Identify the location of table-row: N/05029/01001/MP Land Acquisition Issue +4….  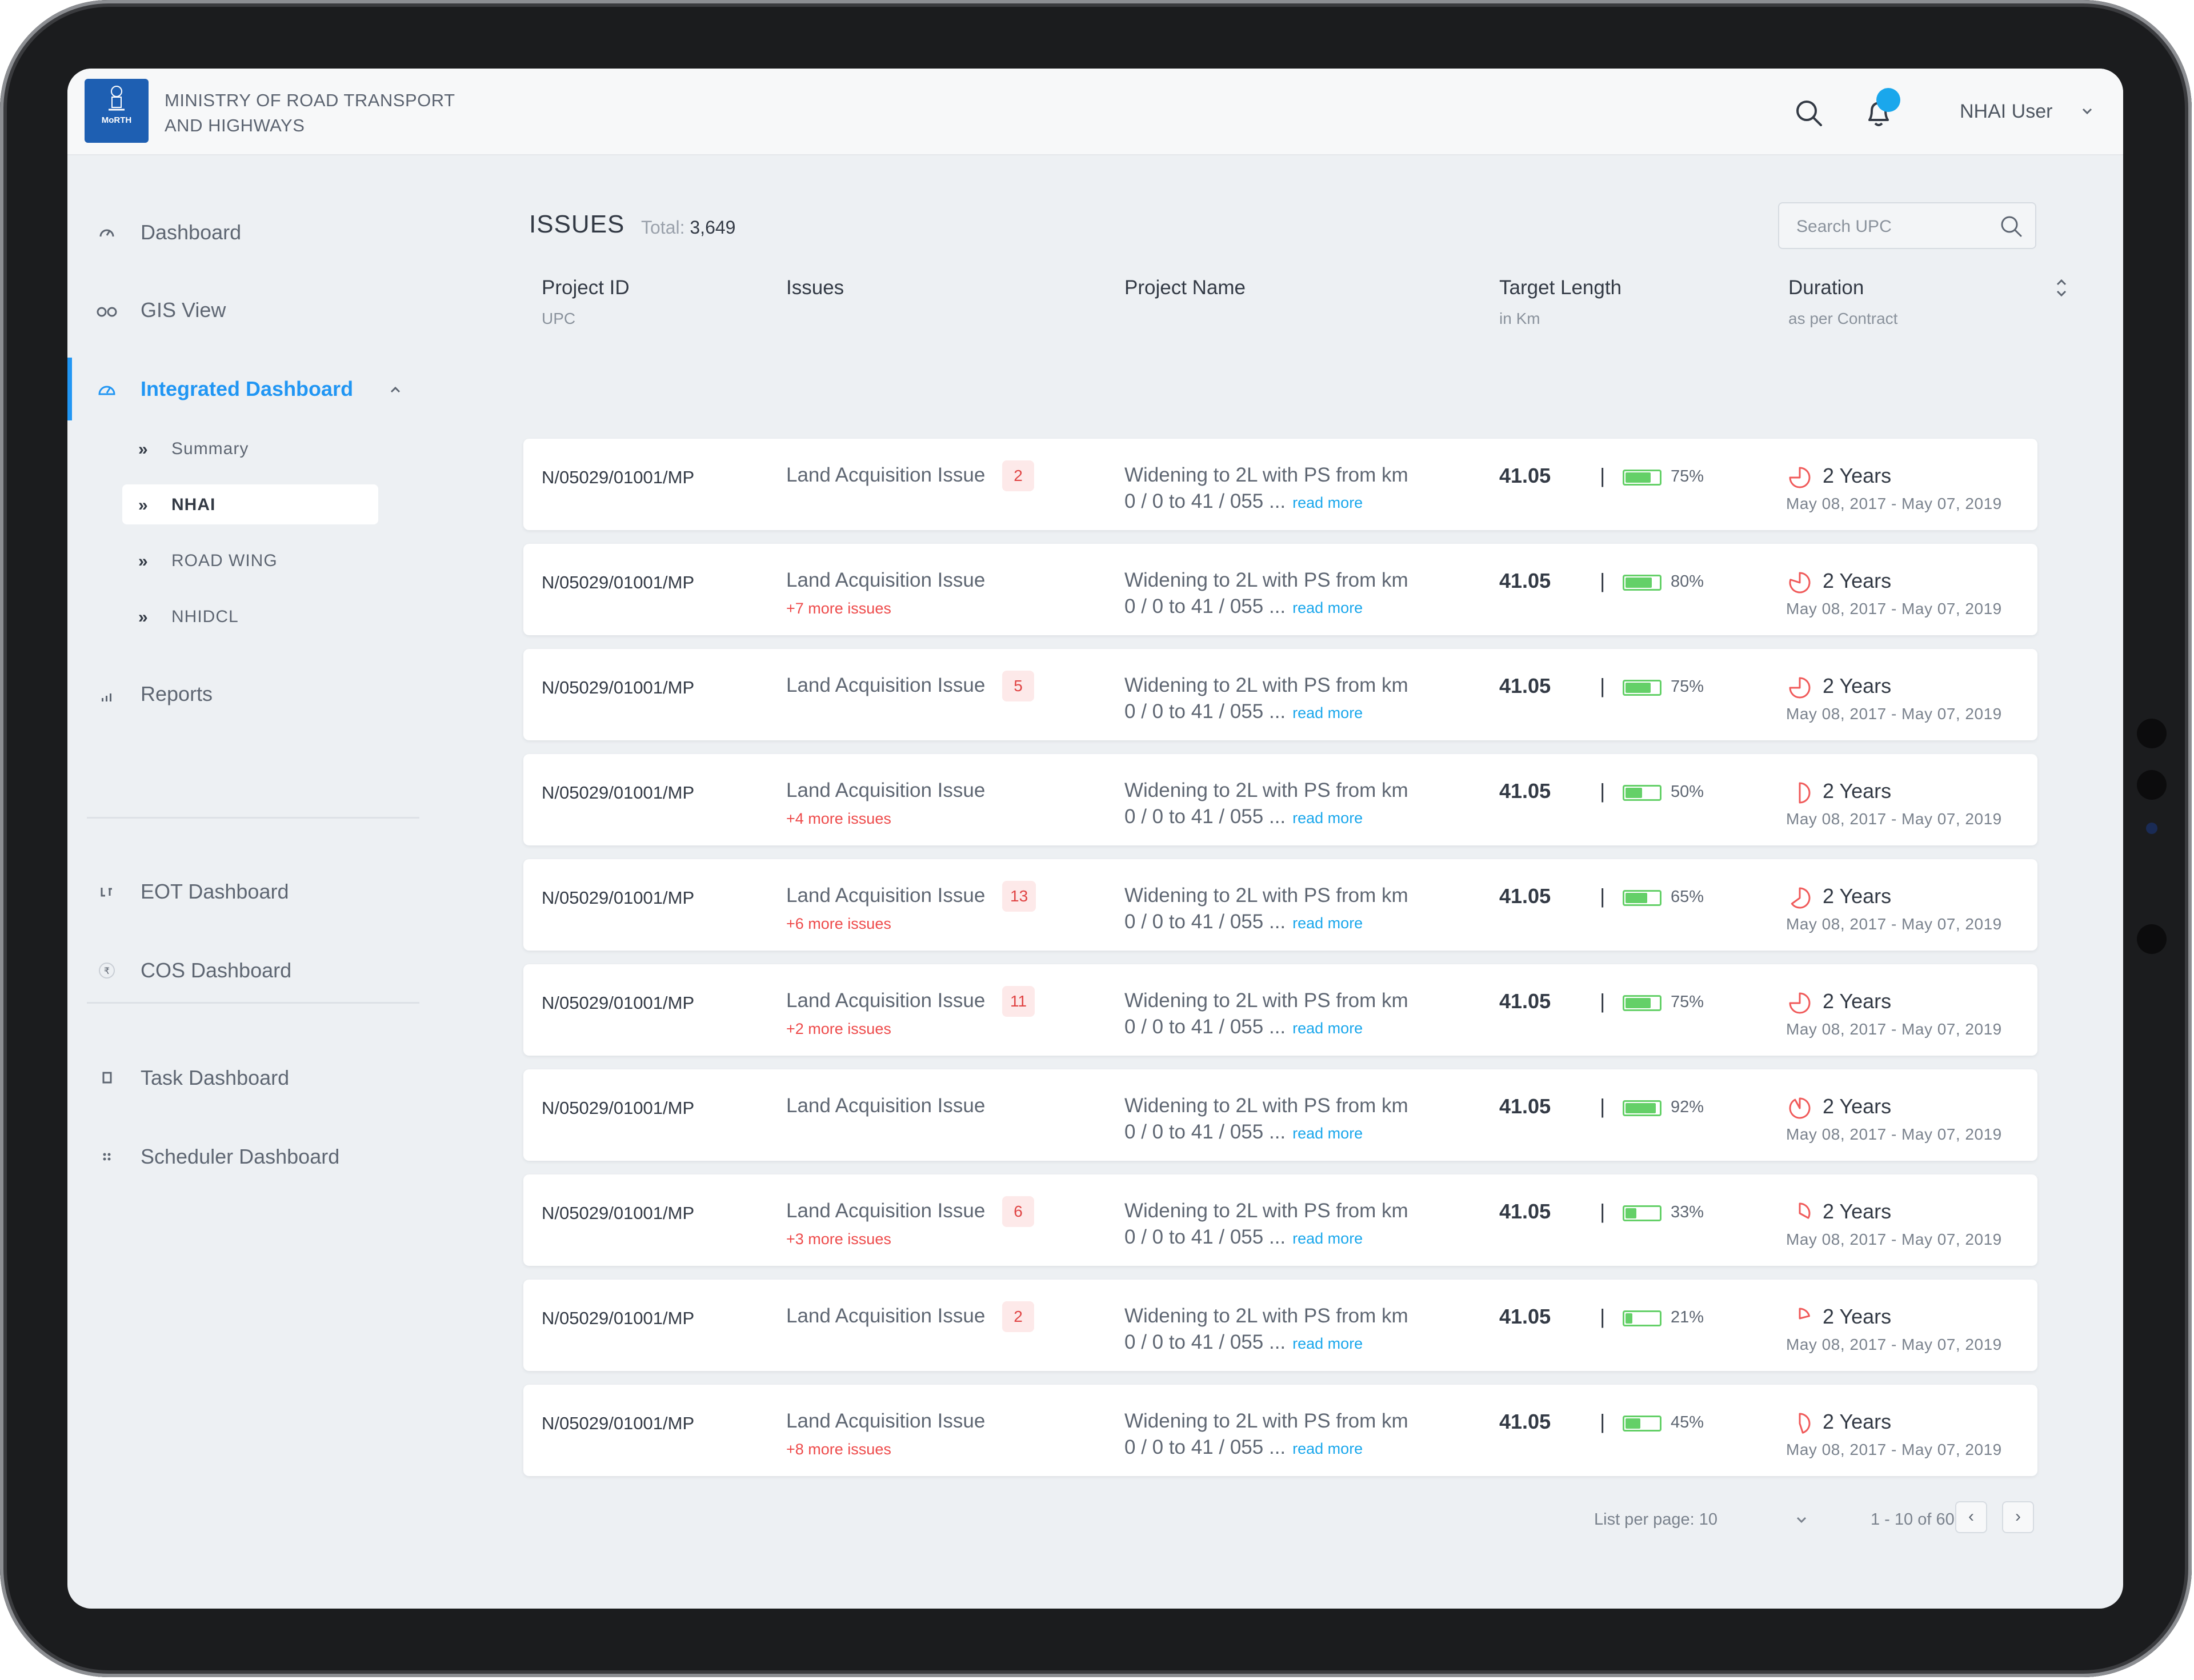
(1280, 799).